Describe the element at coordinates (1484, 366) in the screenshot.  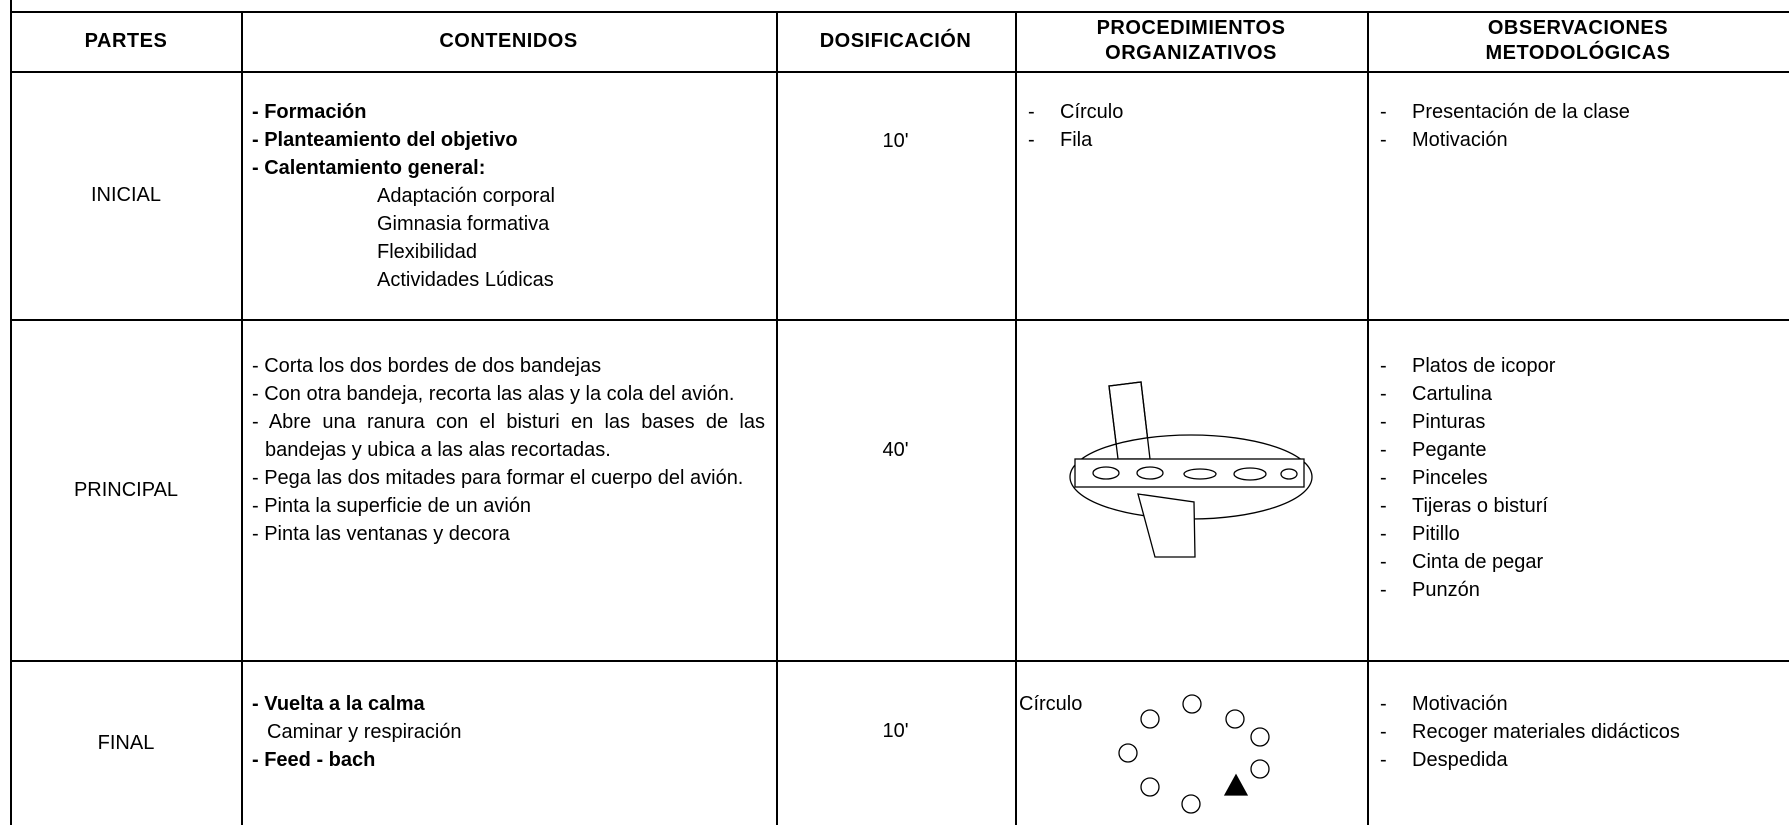
I see `item-text: Platos de icopor` at that location.